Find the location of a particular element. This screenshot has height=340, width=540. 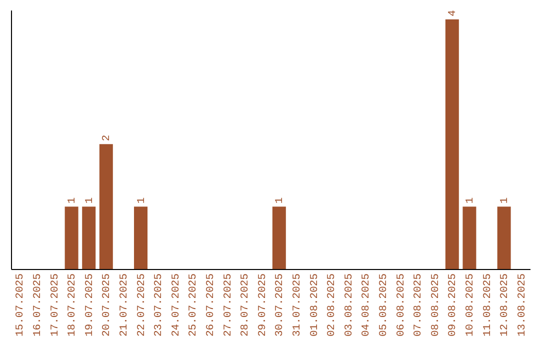

x-tick-label: 03.08.2025 is located at coordinates (349, 305).